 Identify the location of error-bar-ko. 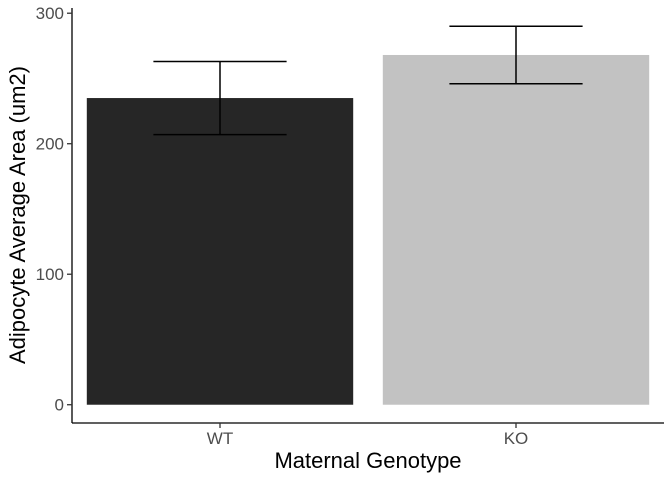
(516, 55).